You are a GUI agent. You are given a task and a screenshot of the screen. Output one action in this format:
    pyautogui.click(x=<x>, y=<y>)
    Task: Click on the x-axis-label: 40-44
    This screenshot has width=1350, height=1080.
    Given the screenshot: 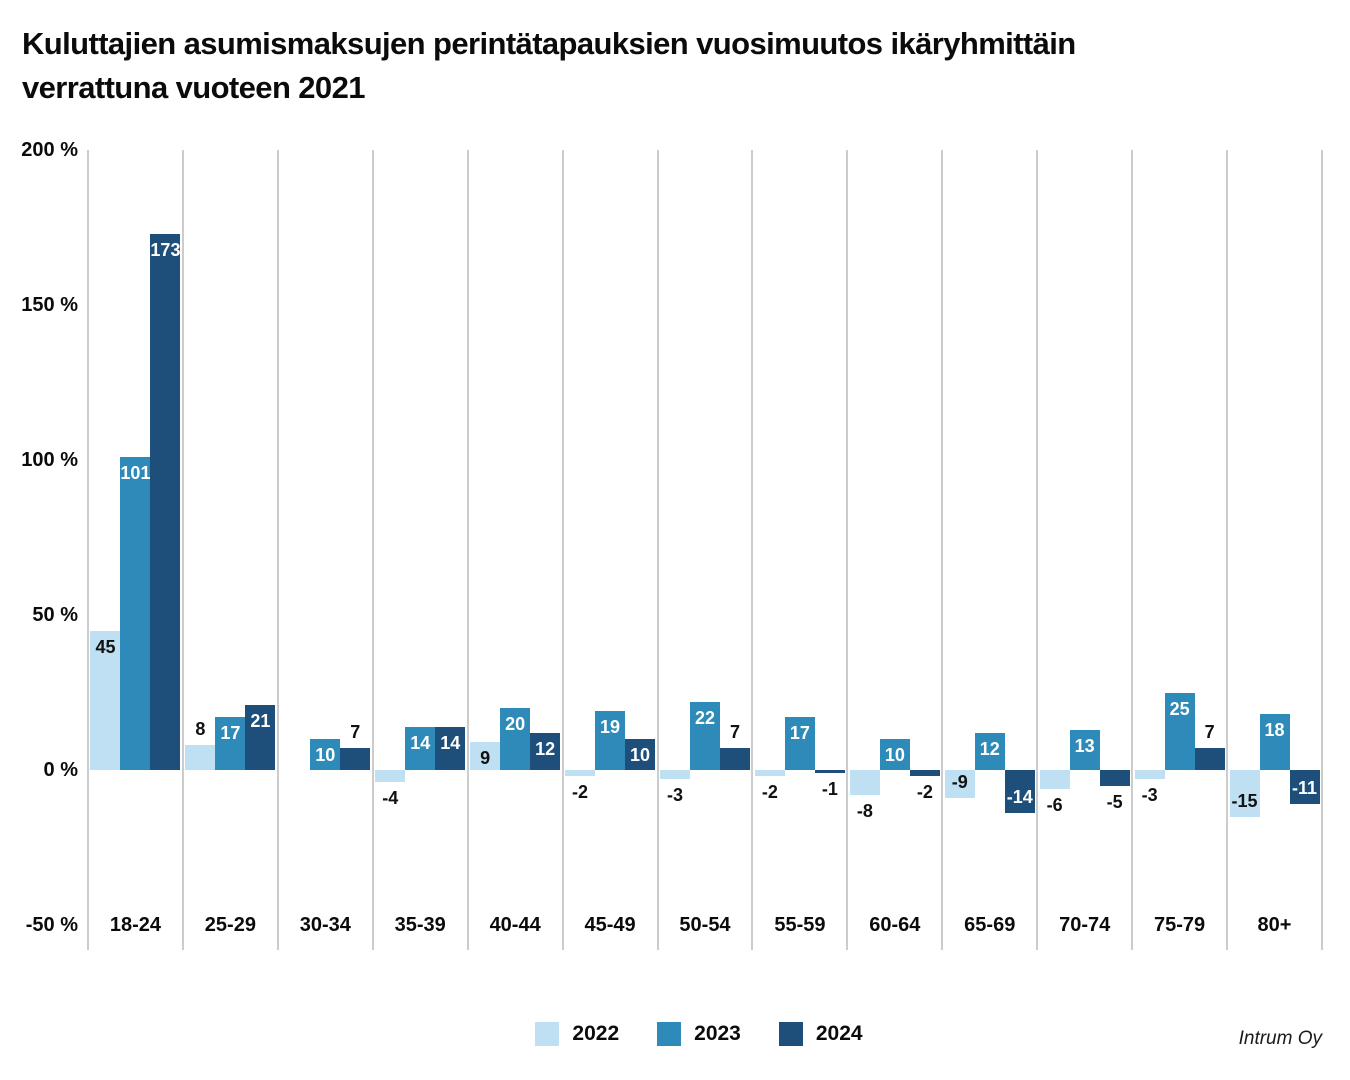 What is the action you would take?
    pyautogui.click(x=515, y=925)
    